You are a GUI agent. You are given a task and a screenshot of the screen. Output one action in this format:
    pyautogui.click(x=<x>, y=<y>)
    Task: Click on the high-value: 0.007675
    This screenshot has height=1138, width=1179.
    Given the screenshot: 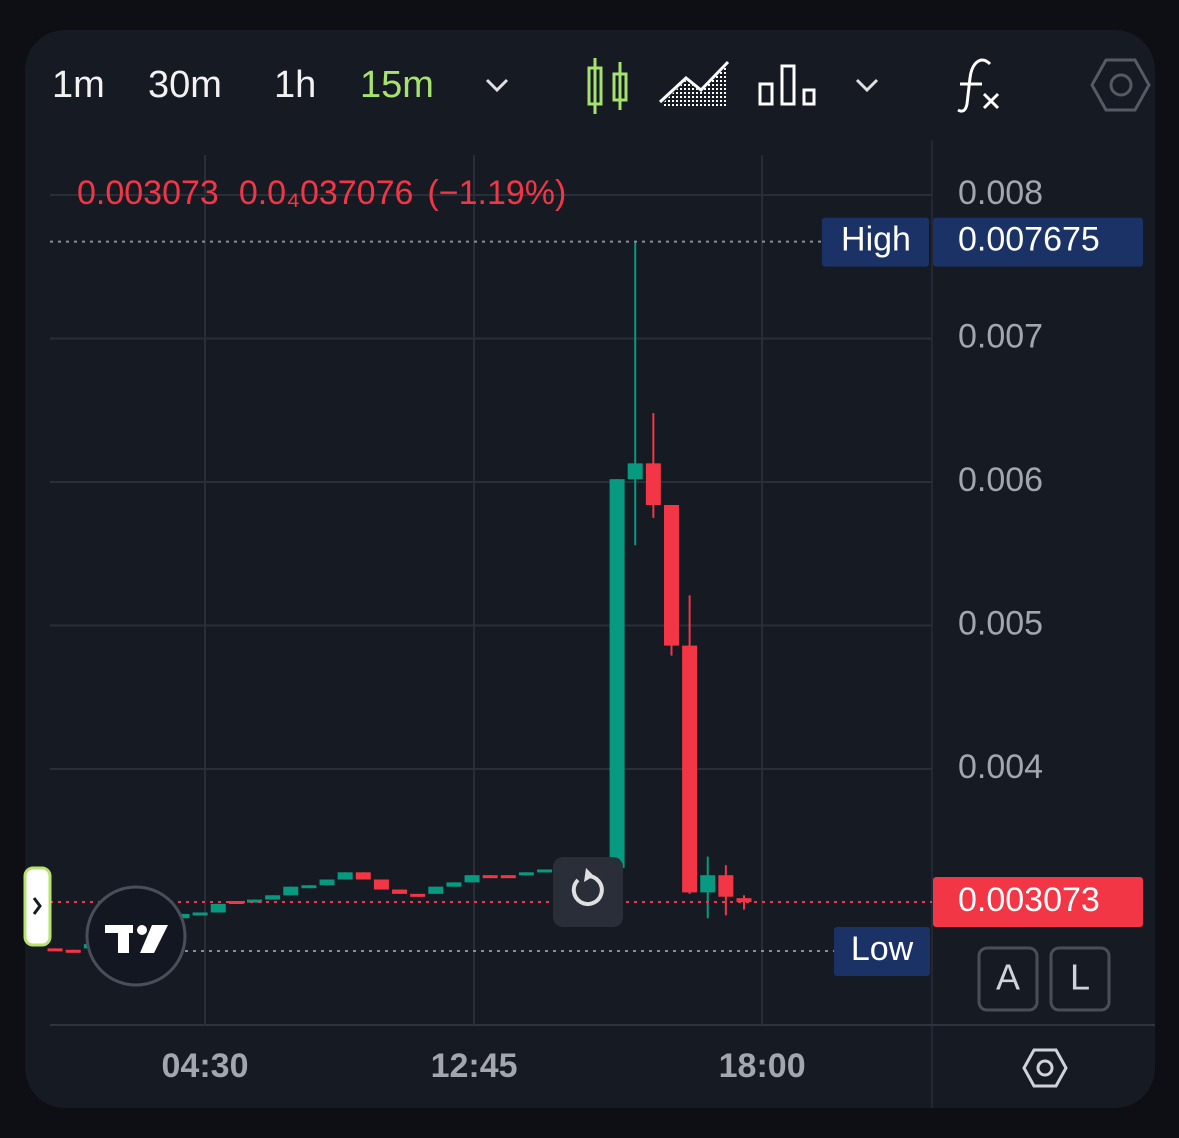 What is the action you would take?
    pyautogui.click(x=1029, y=240)
    